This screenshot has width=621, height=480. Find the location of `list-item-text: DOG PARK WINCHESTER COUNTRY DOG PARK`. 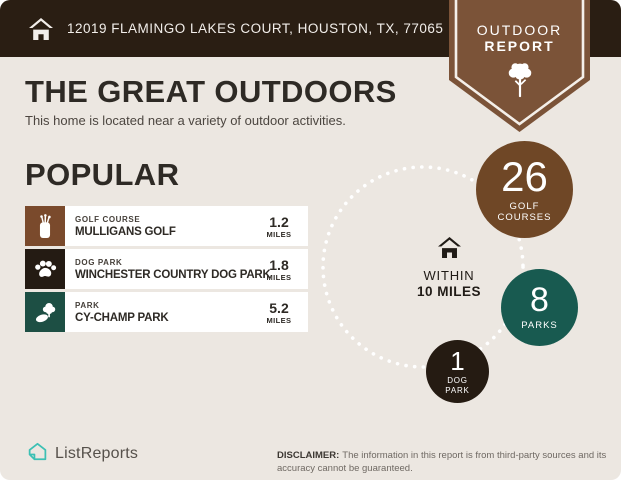

list-item-text: DOG PARK WINCHESTER COUNTRY DOG PARK is located at coordinates (173, 269).